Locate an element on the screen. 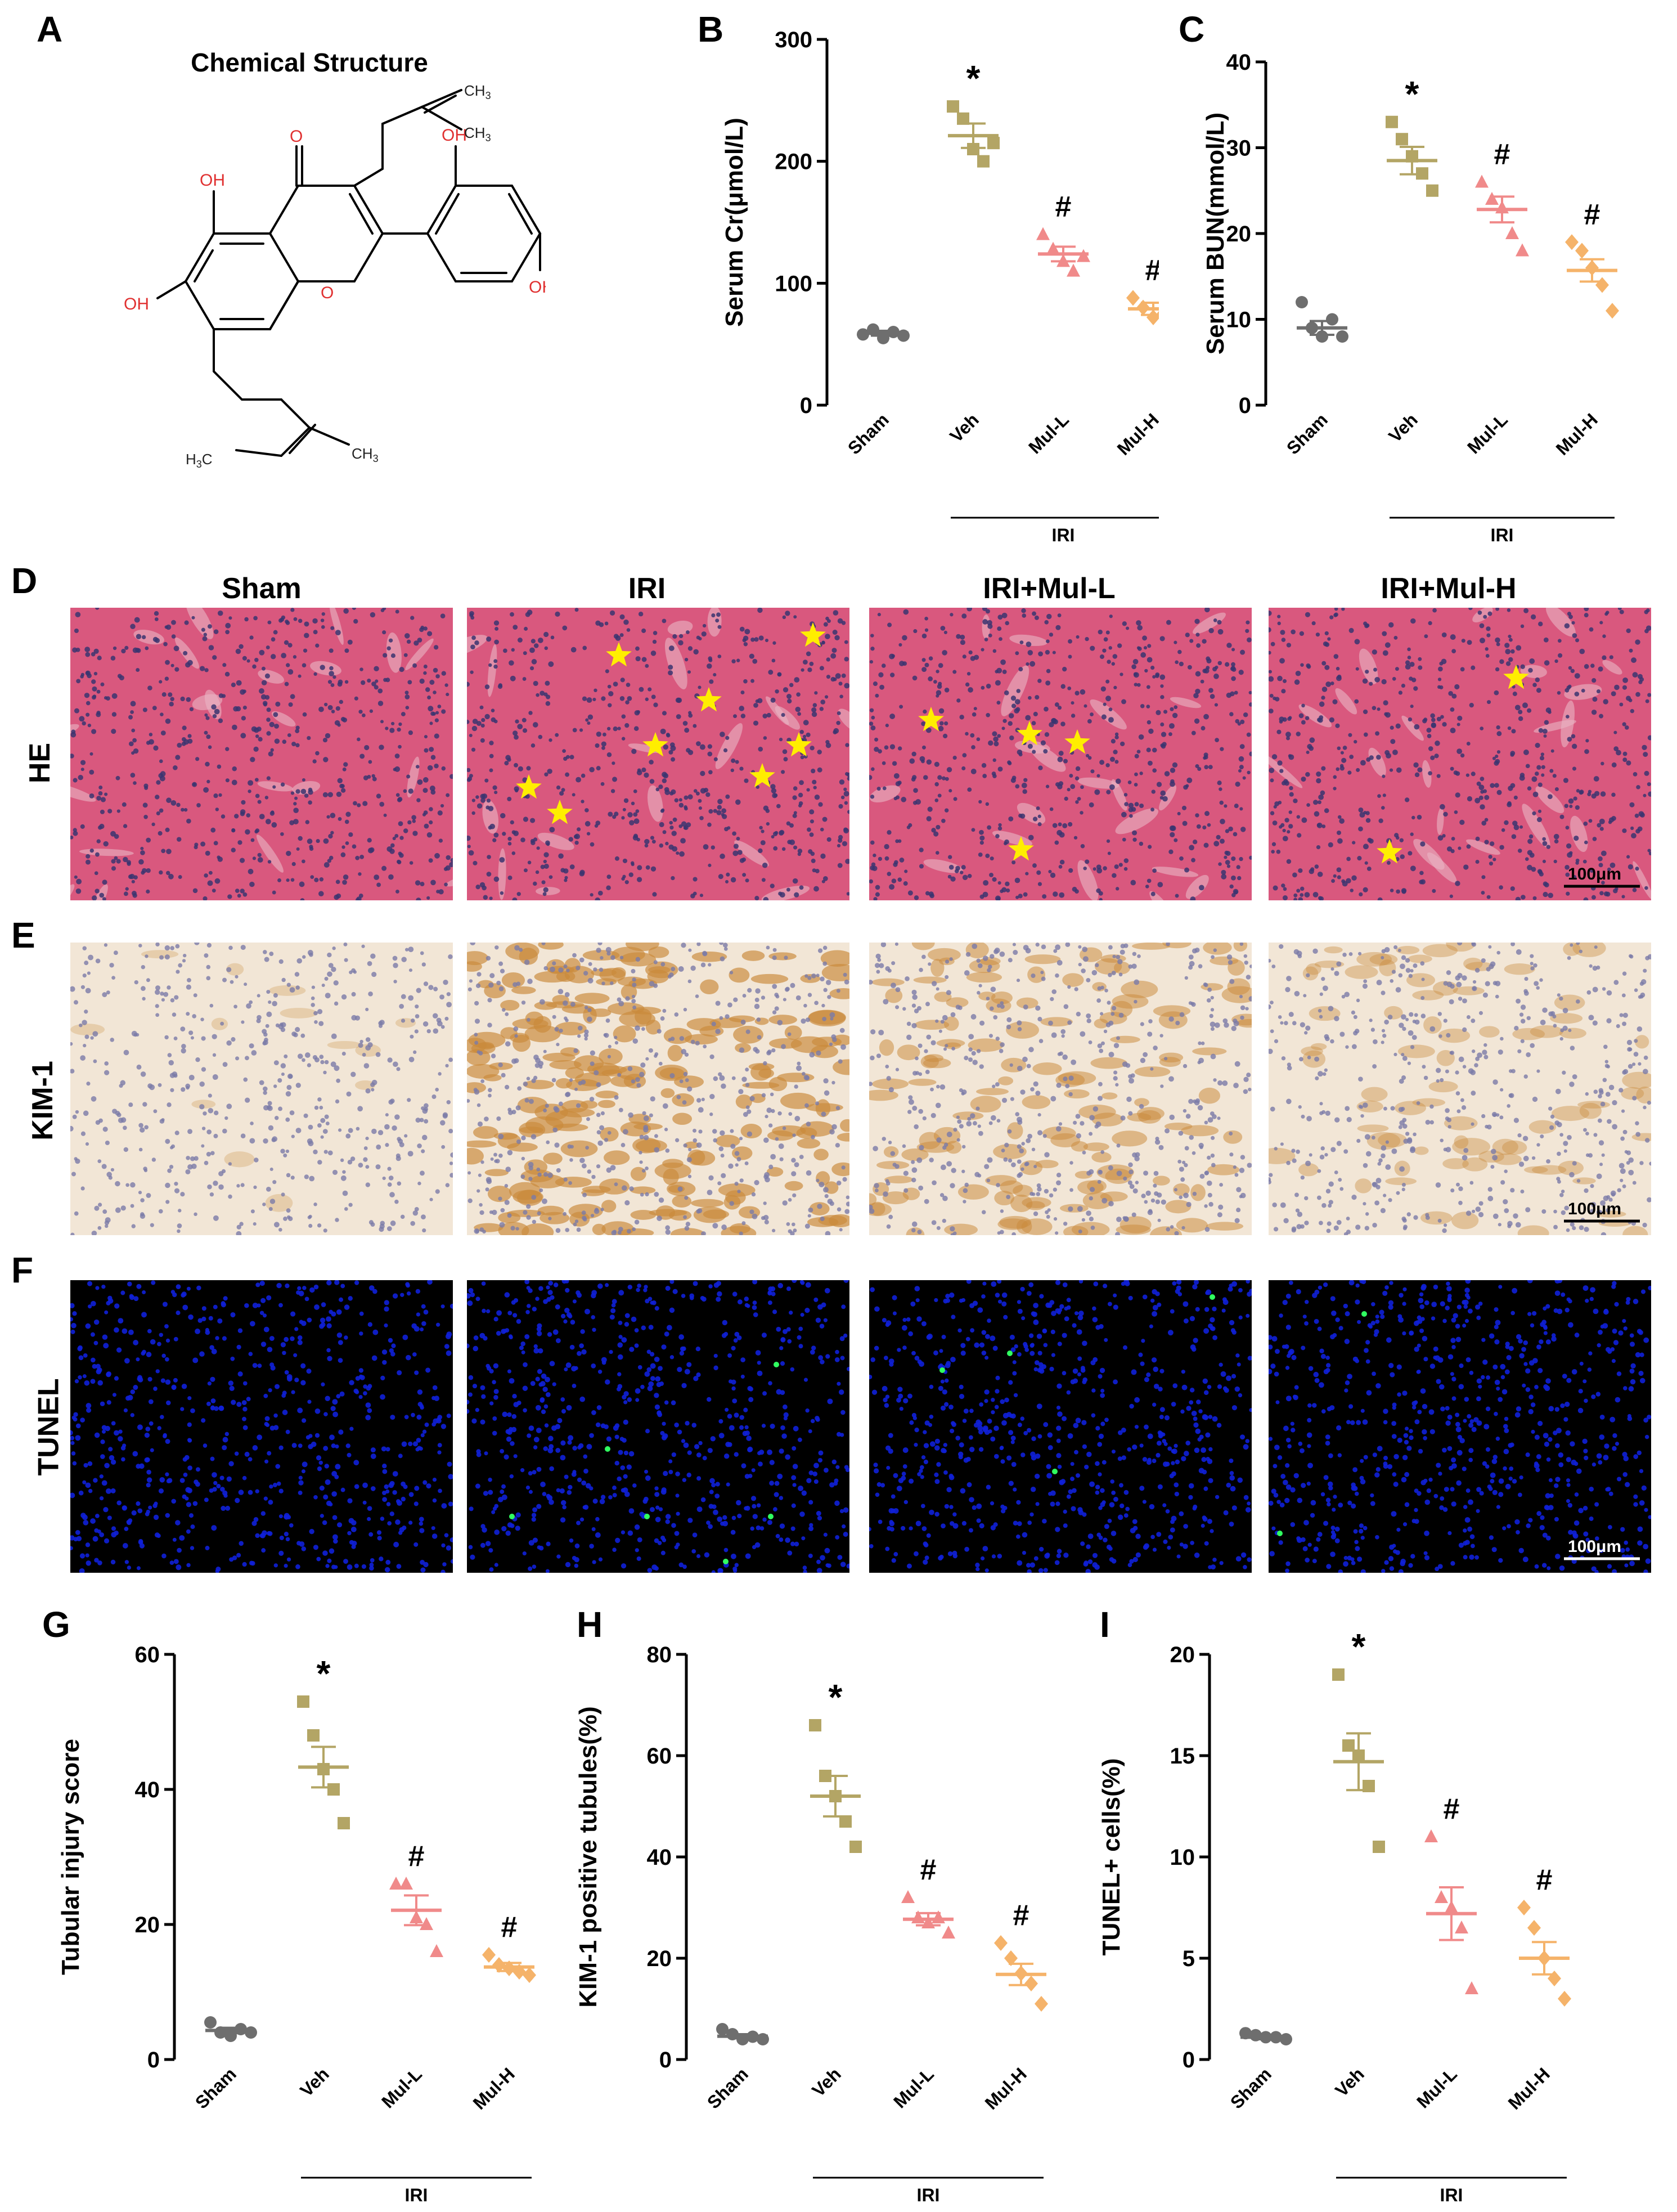 The image size is (1677, 2212). micrograph-kim1-sham is located at coordinates (261, 1089).